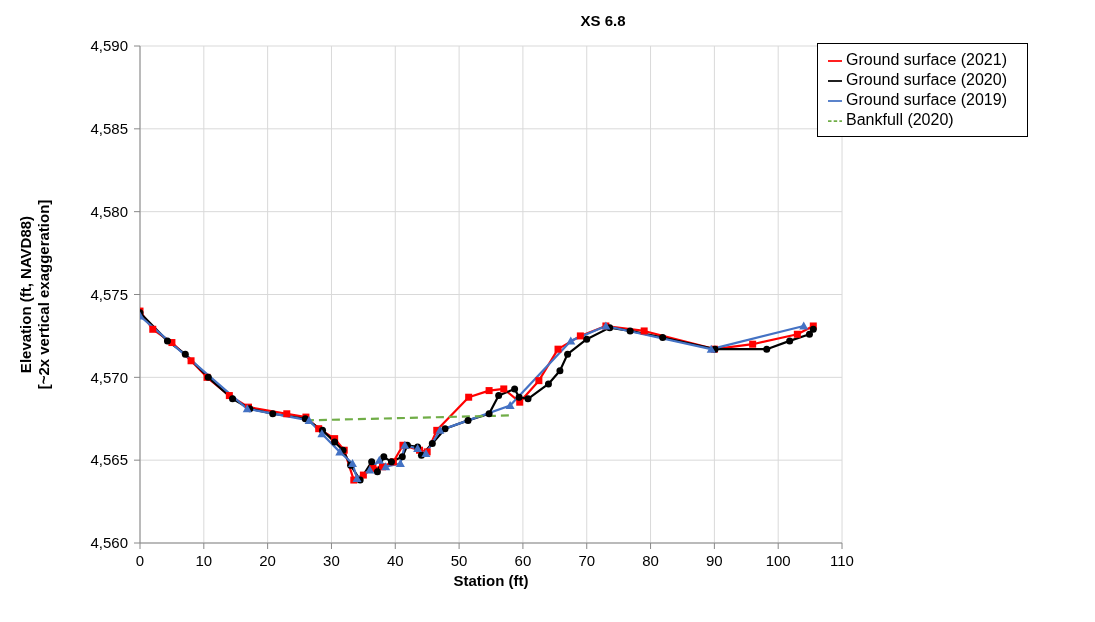 Image resolution: width=1095 pixels, height=622 pixels. Describe the element at coordinates (587, 560) in the screenshot. I see `x-tick-label: 70` at that location.